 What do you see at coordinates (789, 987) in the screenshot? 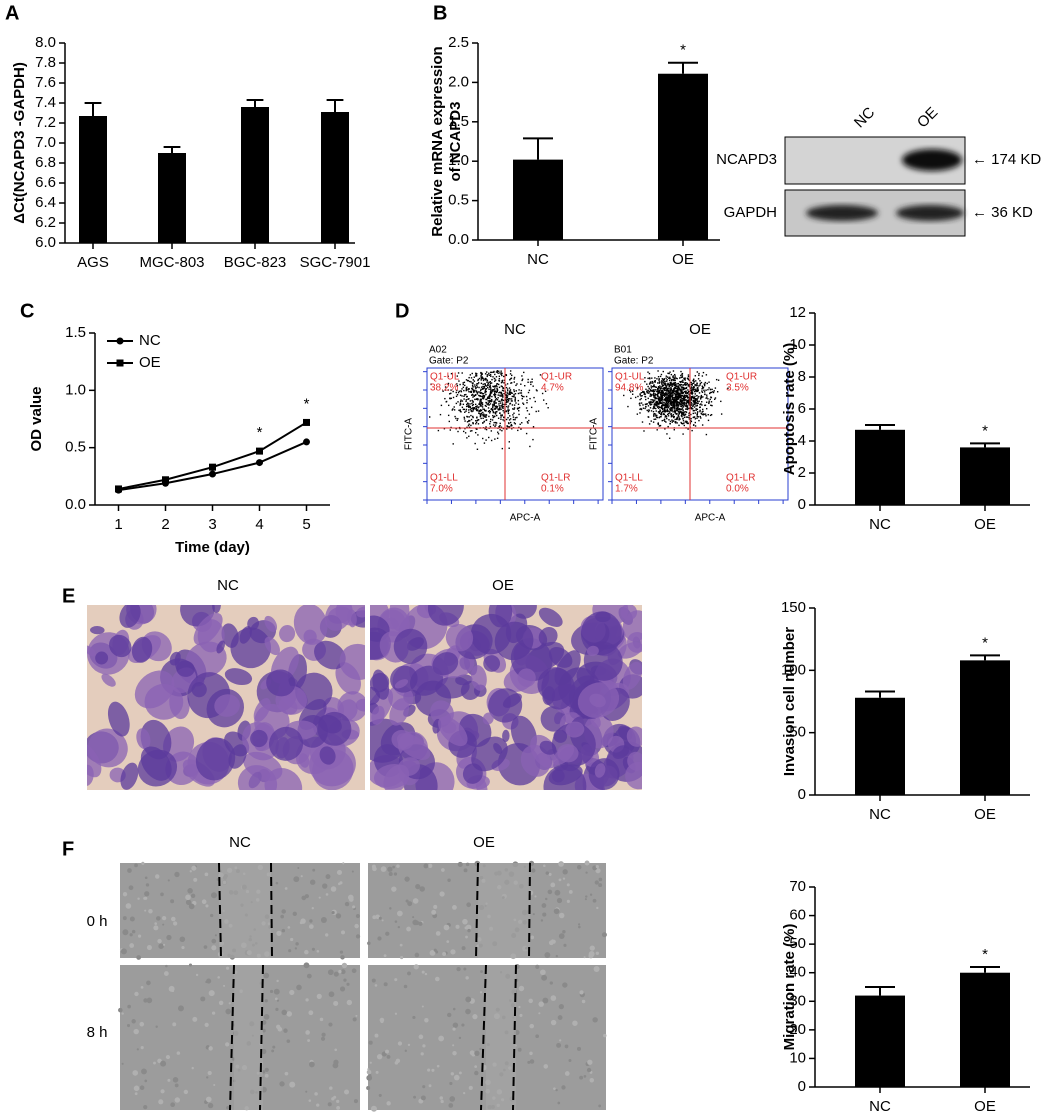
I see `y-axis-label: Migration rate (%)` at bounding box center [789, 987].